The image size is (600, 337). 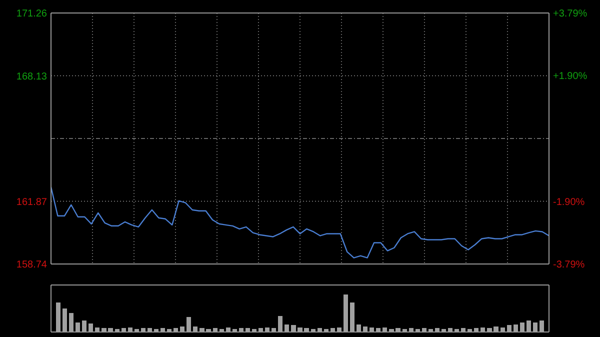 What do you see at coordinates (32, 265) in the screenshot?
I see `y-tick-label: 158.74` at bounding box center [32, 265].